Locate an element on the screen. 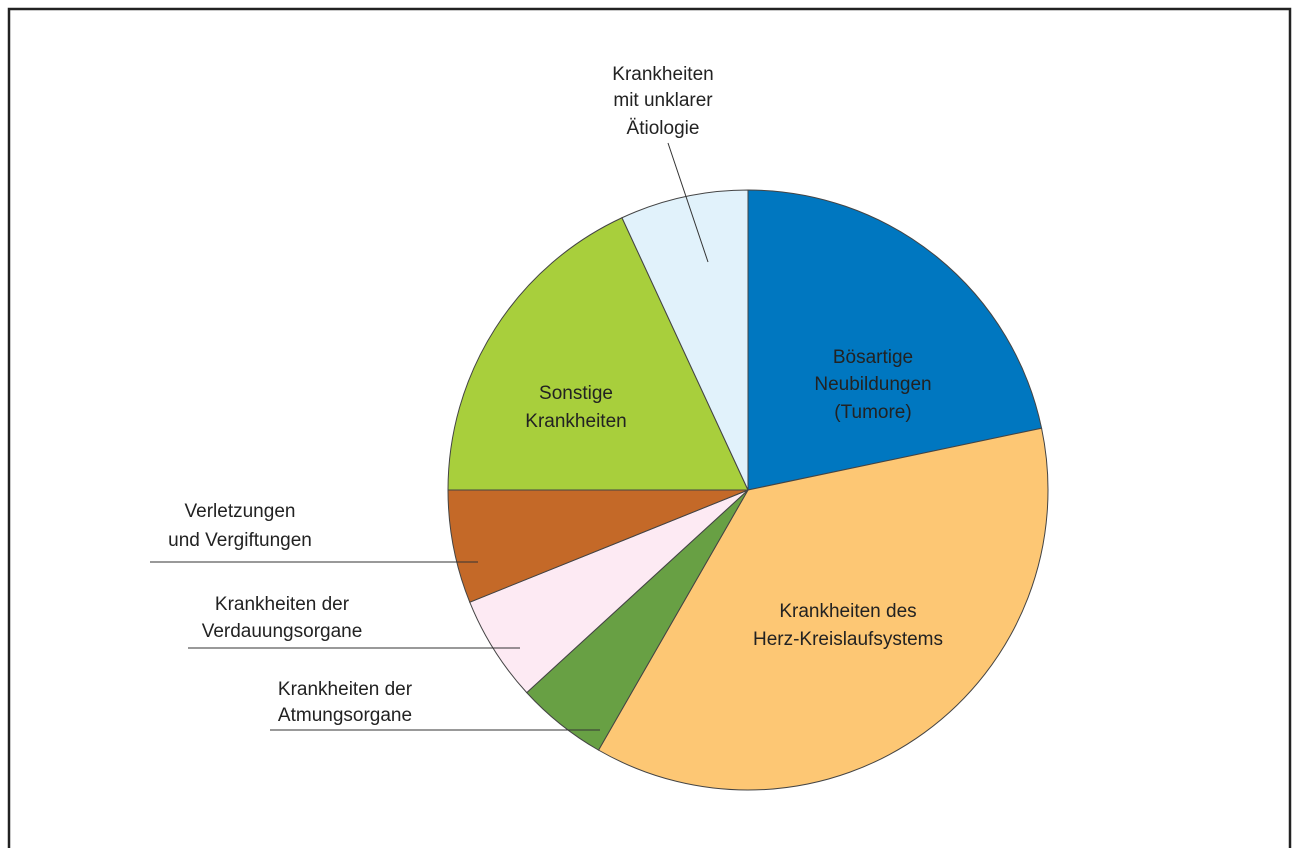 The image size is (1299, 848). leader-line is located at coordinates (688, 202).